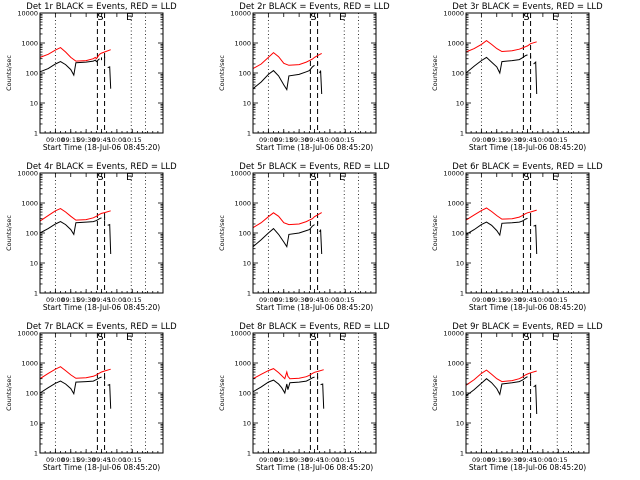  Describe the element at coordinates (101, 167) in the screenshot. I see `panel-title: Det 4r BLACK = Events, RED = LLD` at that location.